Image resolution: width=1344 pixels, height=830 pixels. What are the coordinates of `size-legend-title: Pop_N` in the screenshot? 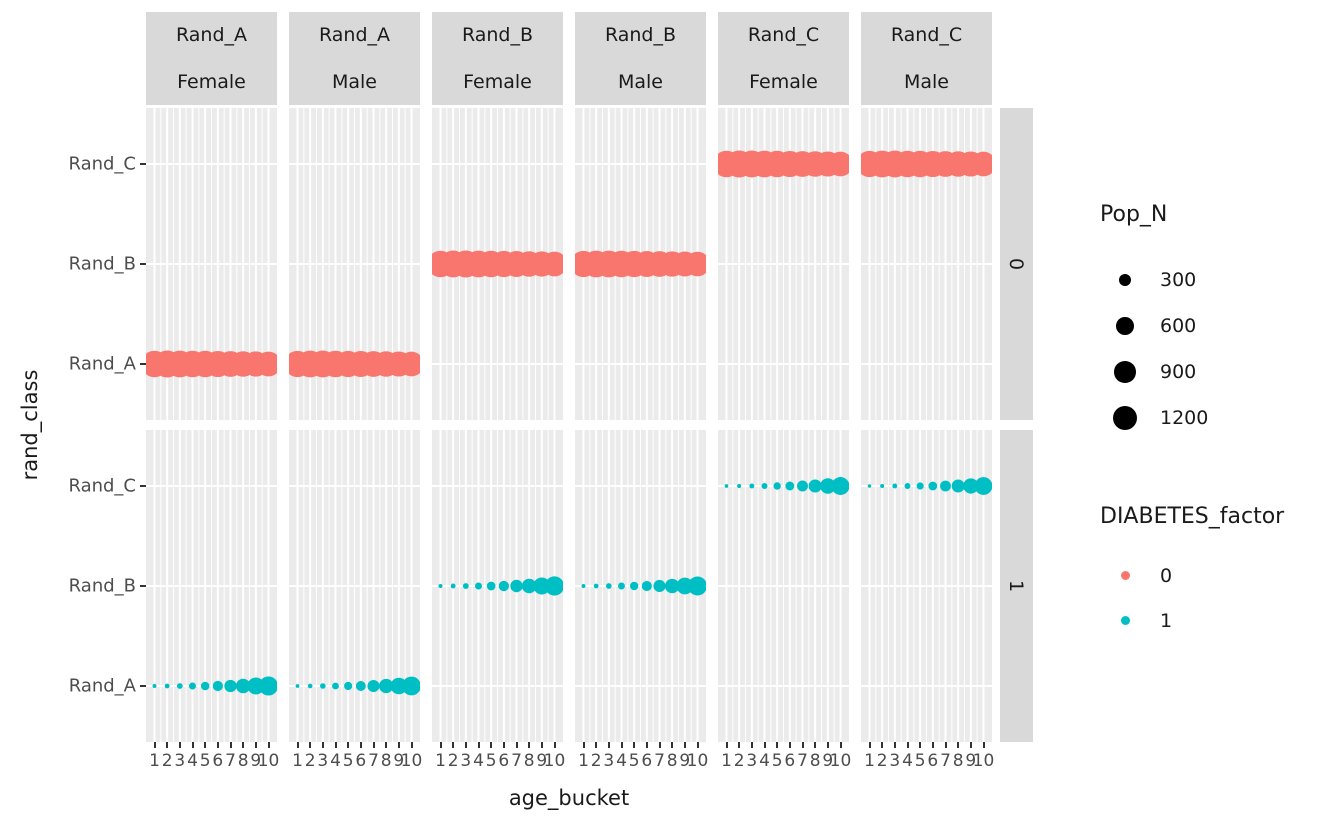 It's located at (1134, 214).